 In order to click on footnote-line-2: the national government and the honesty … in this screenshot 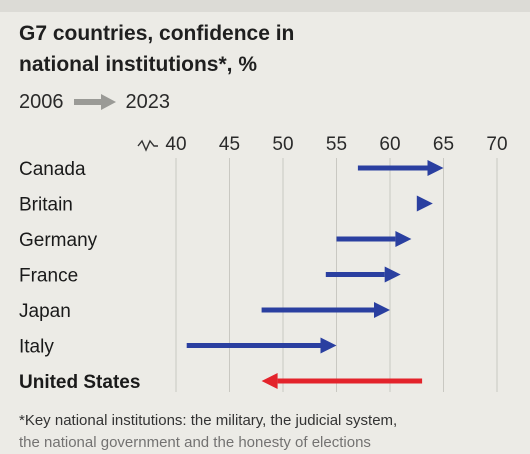, I will do `click(195, 442)`.